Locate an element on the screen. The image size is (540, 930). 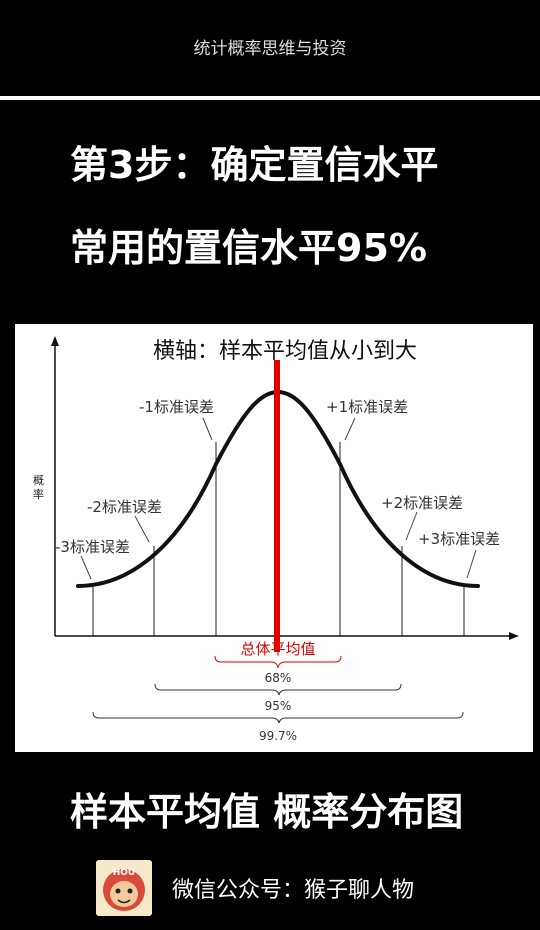
avatar: HOU is located at coordinates (124, 888).